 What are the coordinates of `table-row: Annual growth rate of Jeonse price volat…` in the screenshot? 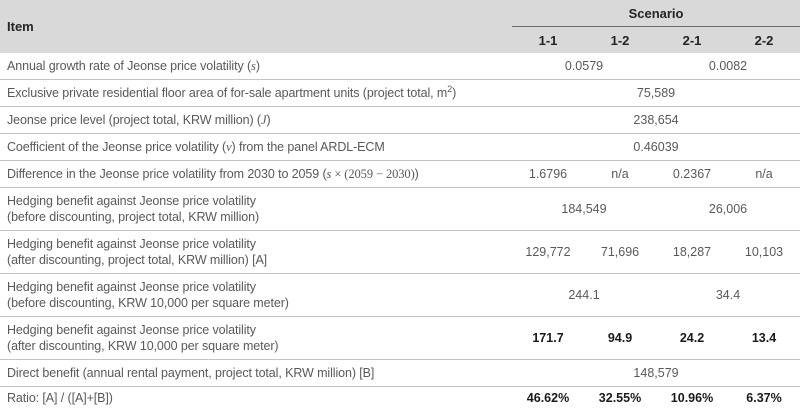 It's located at (400, 66).